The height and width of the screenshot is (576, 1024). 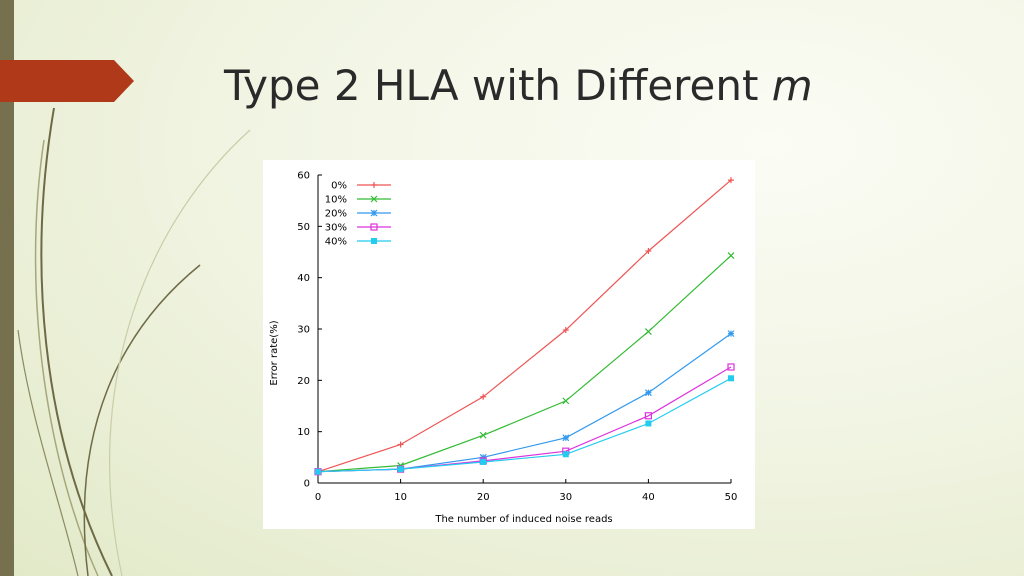 I want to click on y-tick-label: 30, so click(x=303, y=330).